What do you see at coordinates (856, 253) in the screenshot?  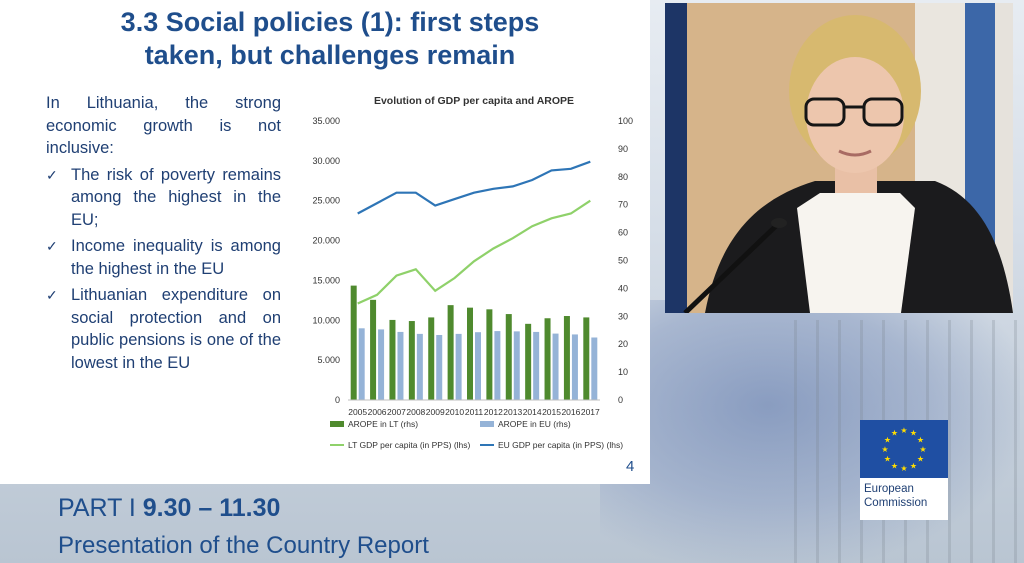 I see `speaker-blouse` at bounding box center [856, 253].